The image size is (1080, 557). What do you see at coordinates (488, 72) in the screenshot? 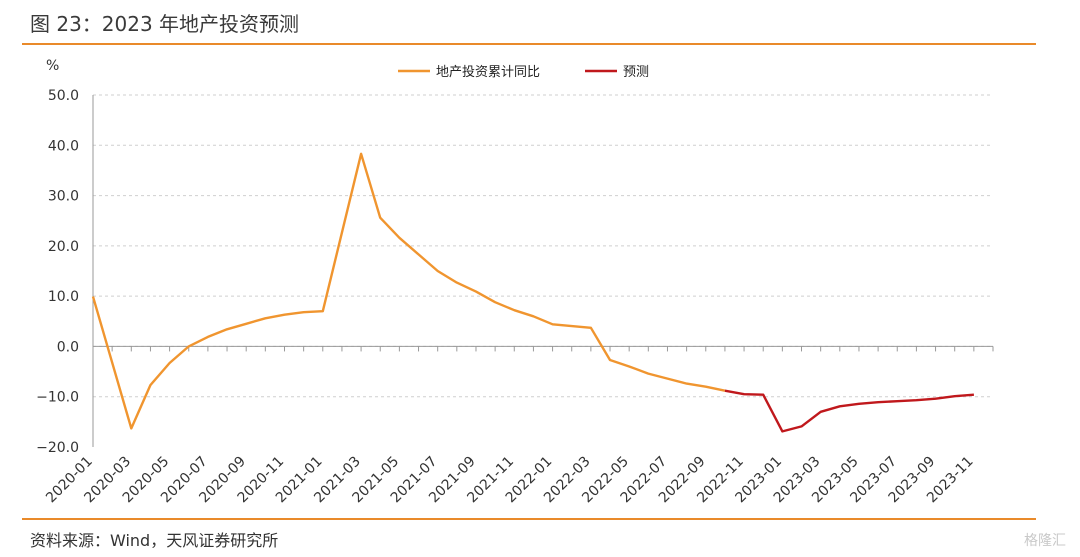
I see `legend-label: 地产投资累计同比` at bounding box center [488, 72].